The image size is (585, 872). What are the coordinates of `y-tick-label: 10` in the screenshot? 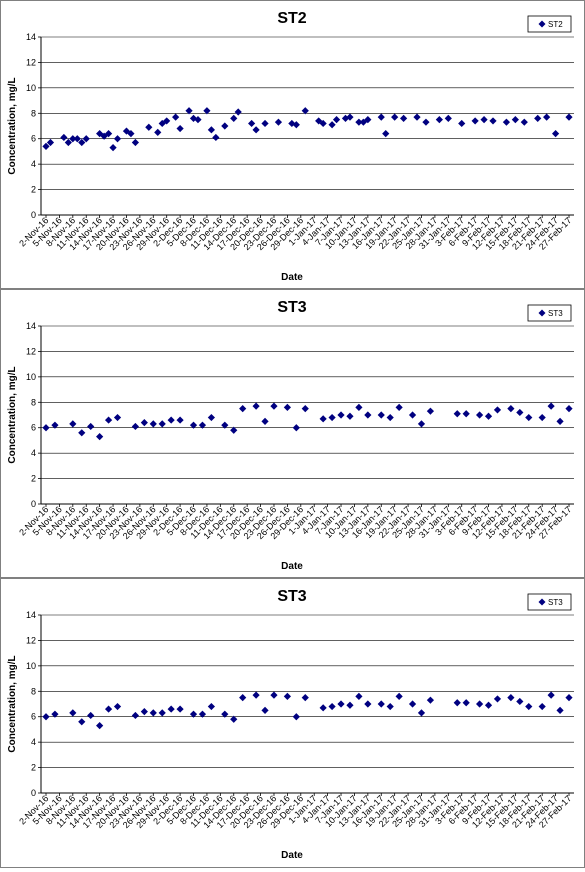 It's located at (31, 666).